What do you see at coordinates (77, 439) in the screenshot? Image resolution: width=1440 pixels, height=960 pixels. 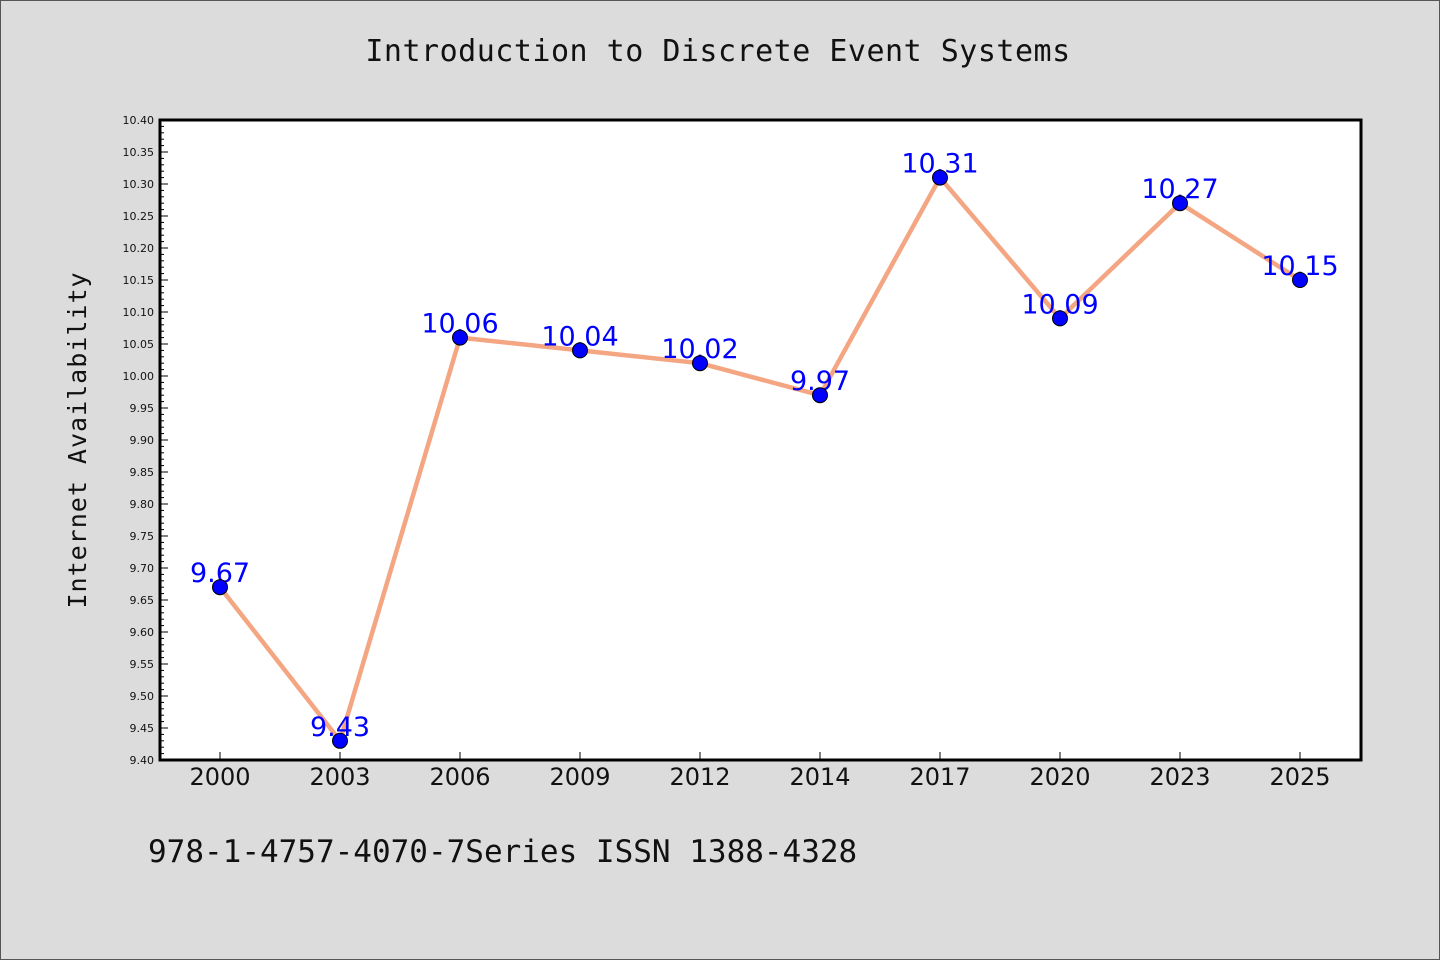 I see `y-axis-label: Internet Availability` at bounding box center [77, 439].